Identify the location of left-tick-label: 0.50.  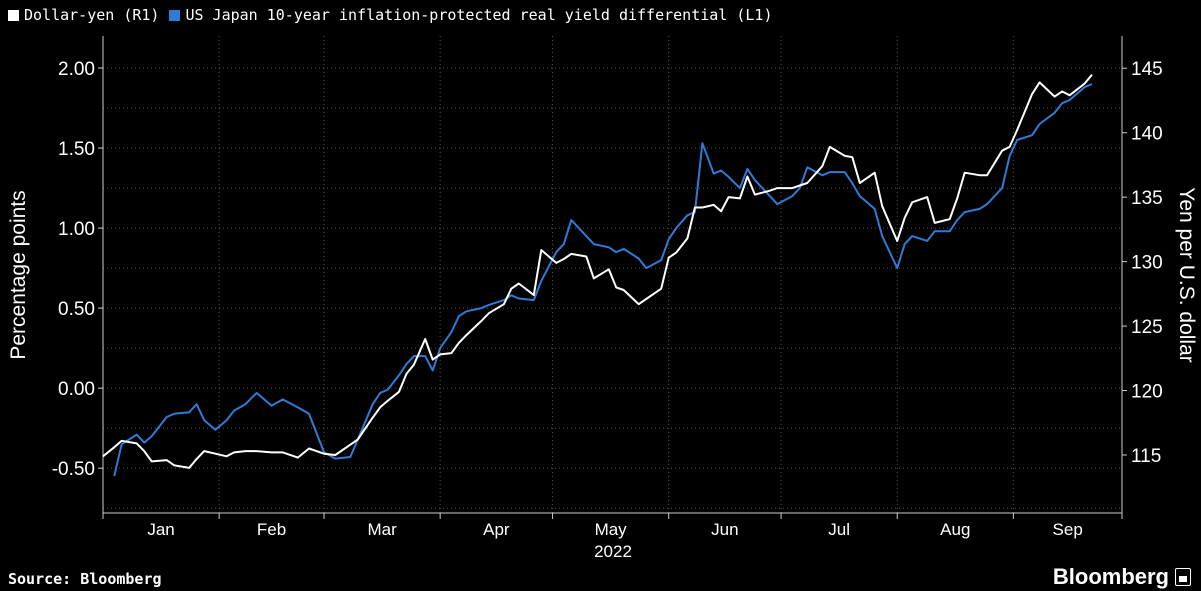
(76, 309).